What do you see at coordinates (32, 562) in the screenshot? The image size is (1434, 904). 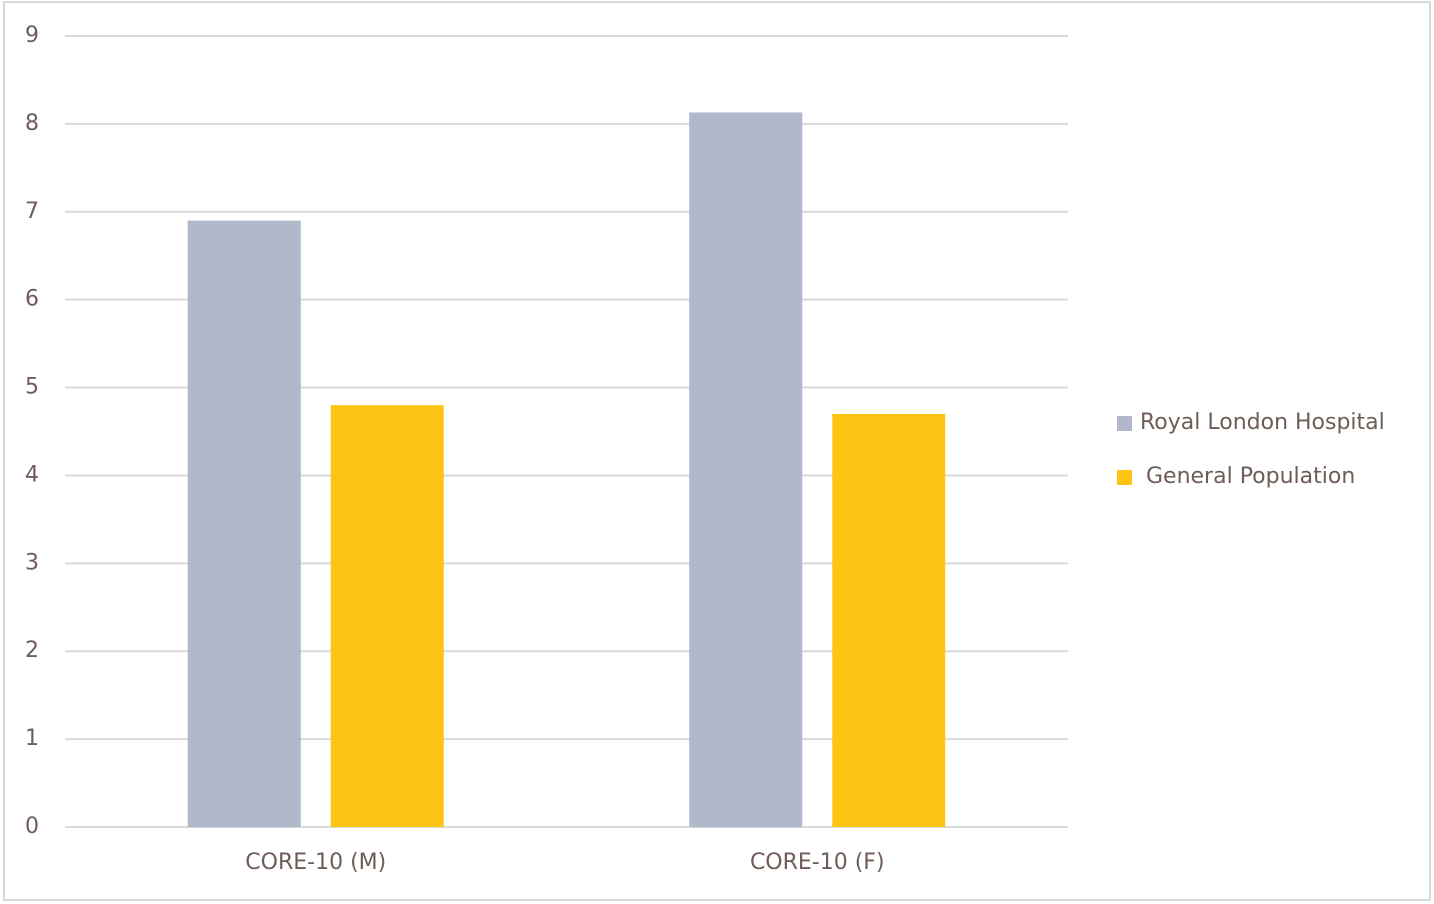 I see `y-tick-label: 3` at bounding box center [32, 562].